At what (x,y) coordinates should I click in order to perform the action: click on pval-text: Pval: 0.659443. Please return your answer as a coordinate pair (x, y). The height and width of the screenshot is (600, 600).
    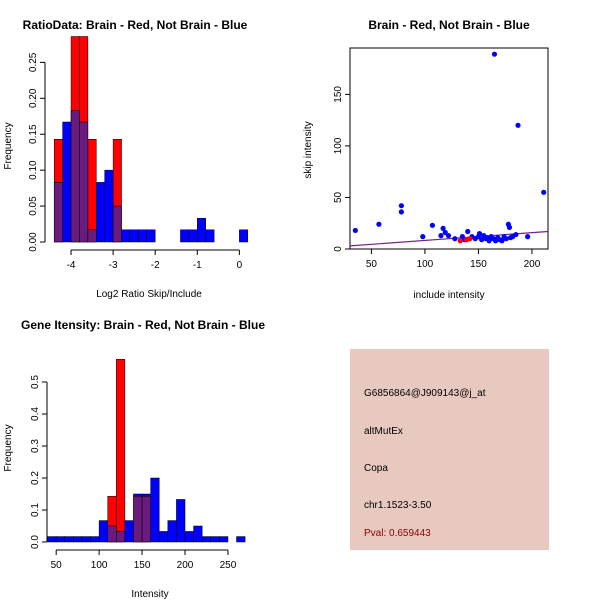
    Looking at the image, I should click on (397, 533).